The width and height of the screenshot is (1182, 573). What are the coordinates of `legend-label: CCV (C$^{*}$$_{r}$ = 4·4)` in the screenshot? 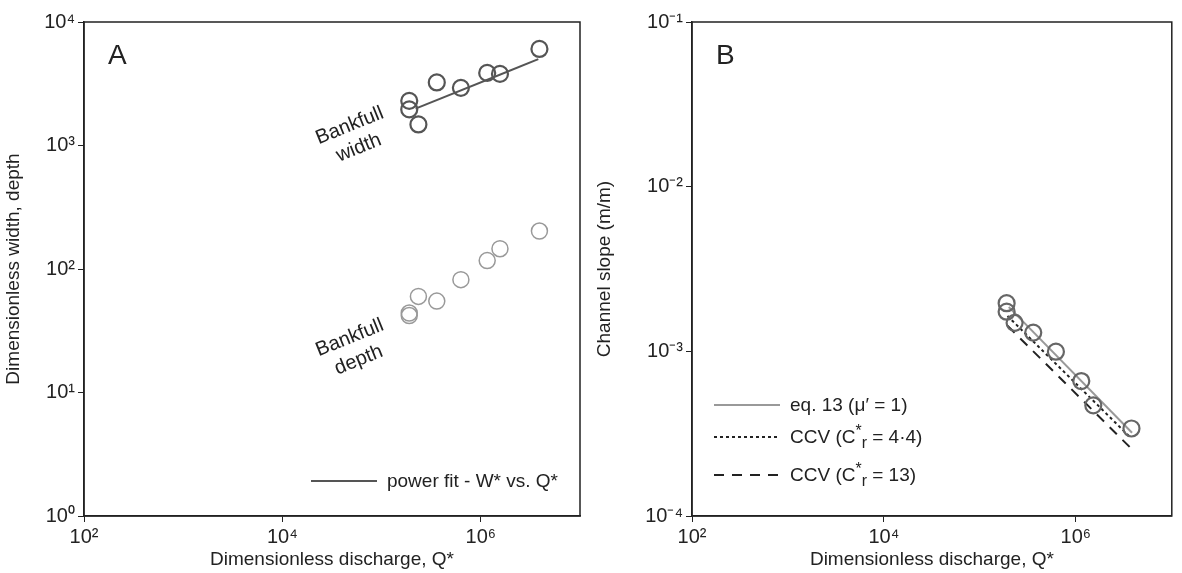 It's located at (856, 436).